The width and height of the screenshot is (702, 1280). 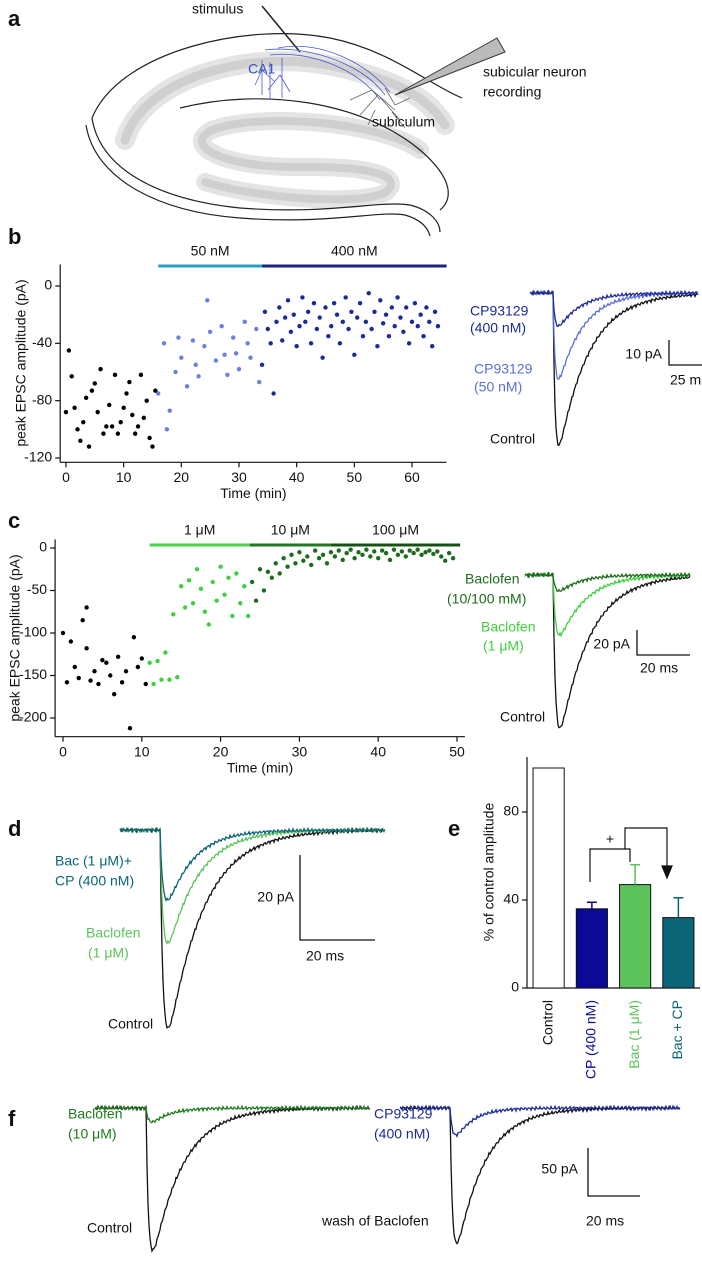 I want to click on treatment-label: 400 nM, so click(x=354, y=251).